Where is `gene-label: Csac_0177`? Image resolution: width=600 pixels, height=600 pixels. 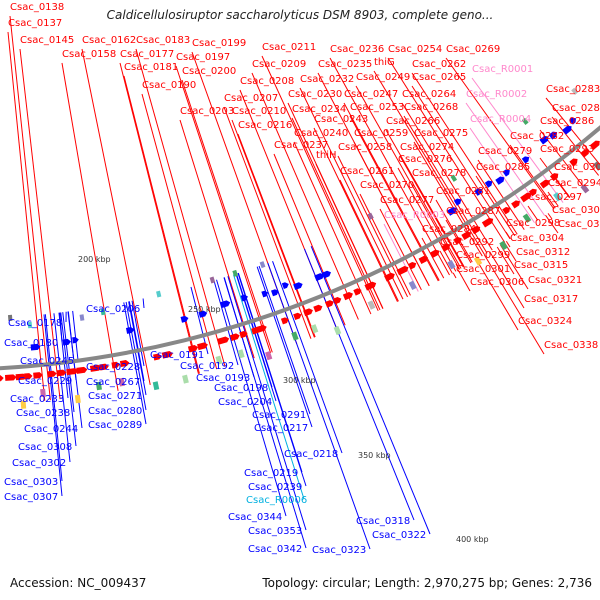
gene-label: Csac_0177 is located at coordinates (147, 54).